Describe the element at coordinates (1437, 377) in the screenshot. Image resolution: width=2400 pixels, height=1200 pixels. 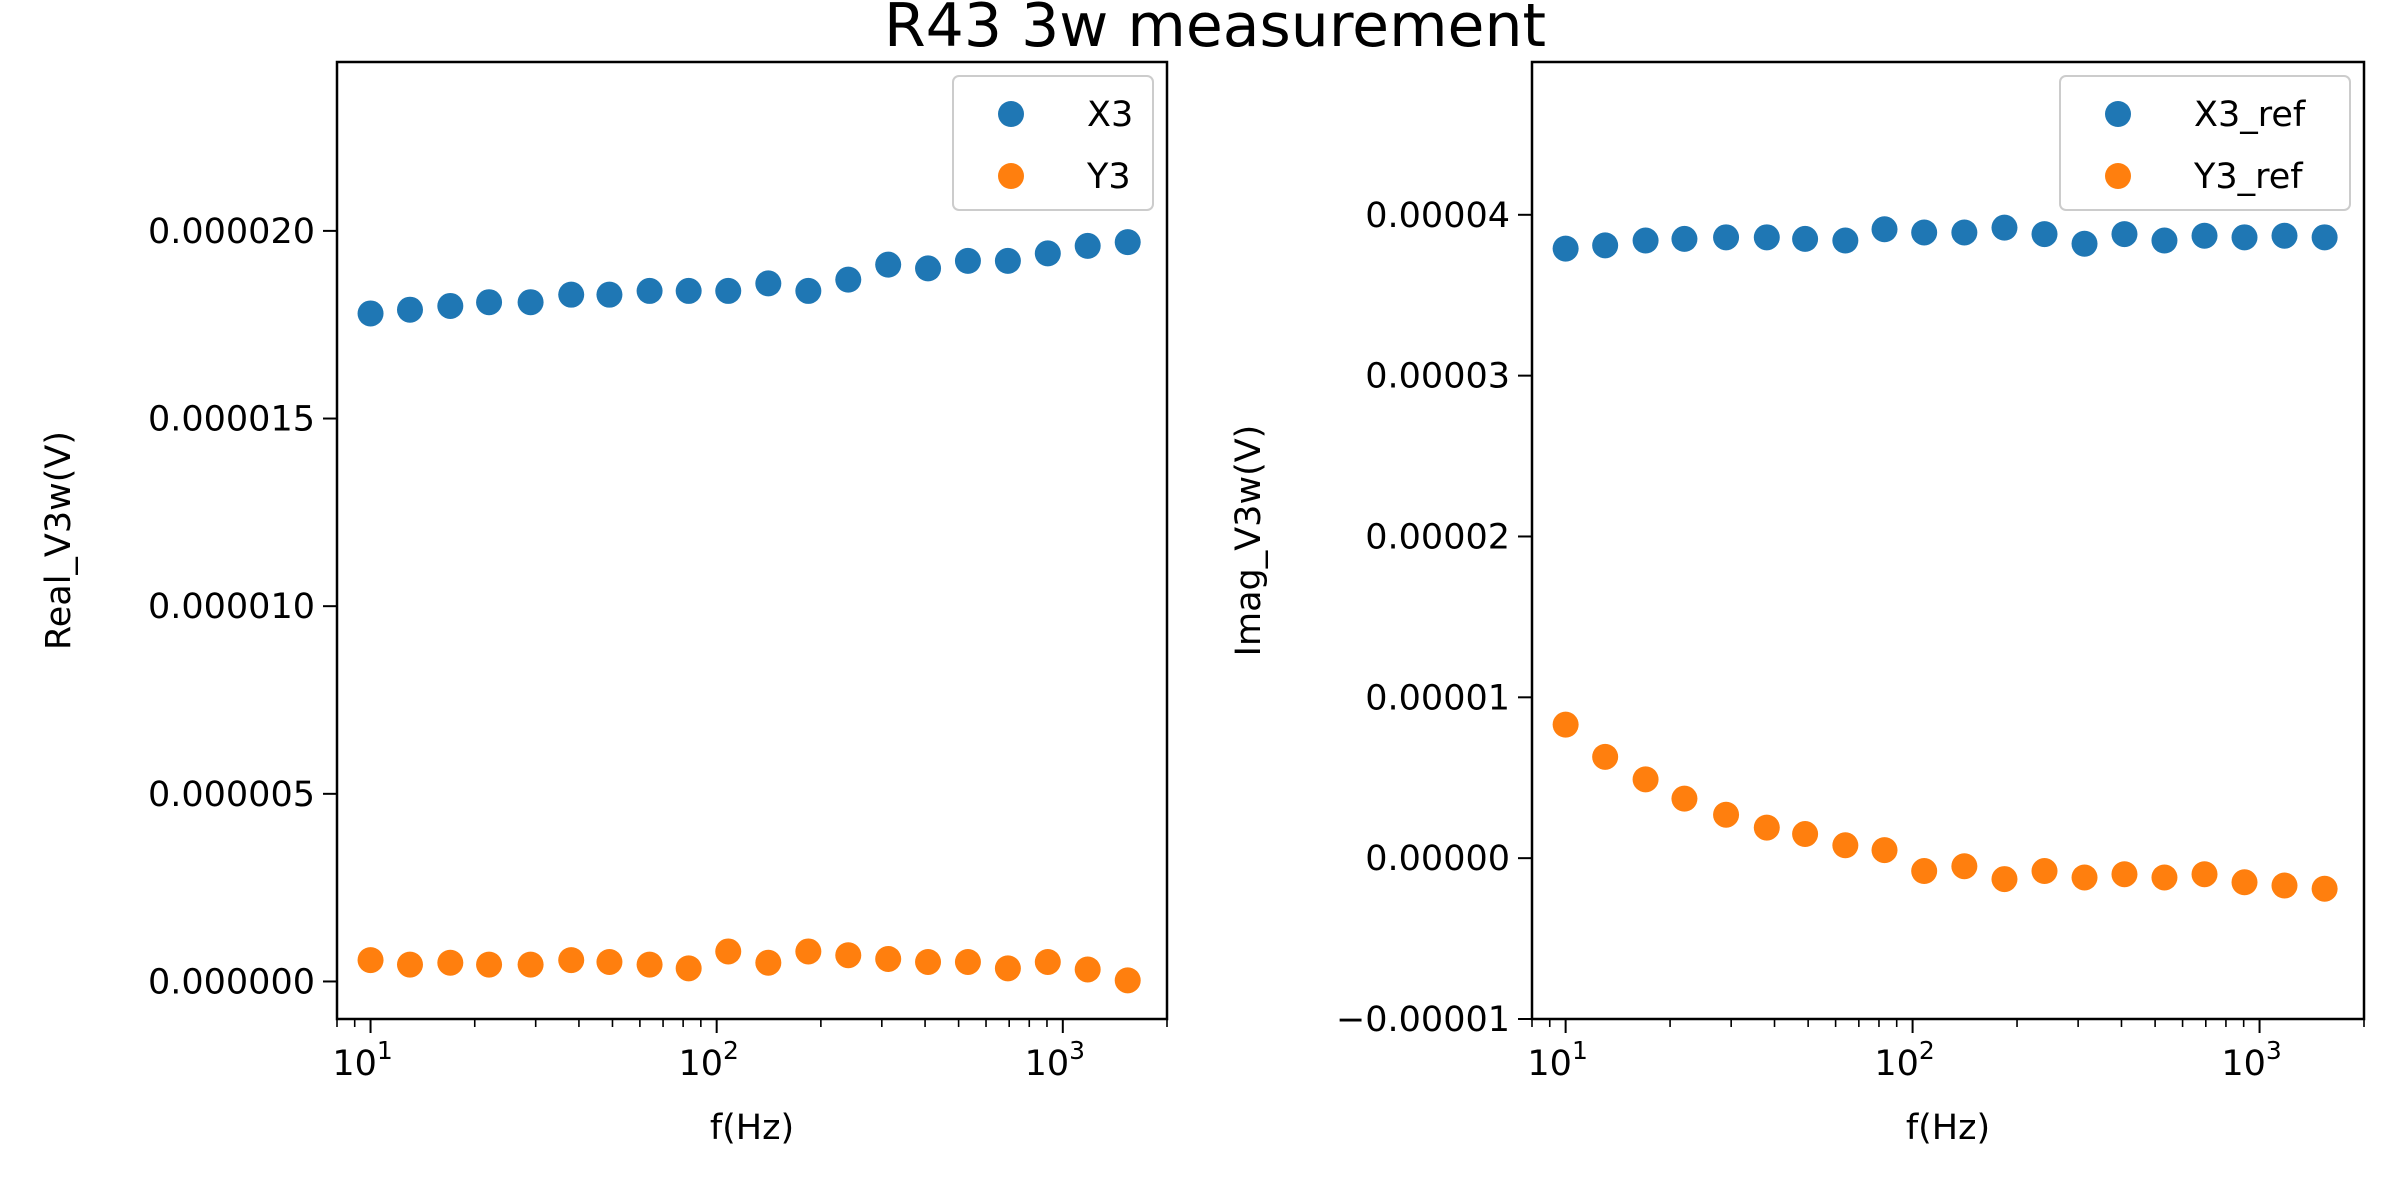
I see `y-tick-label: 0.00003` at that location.